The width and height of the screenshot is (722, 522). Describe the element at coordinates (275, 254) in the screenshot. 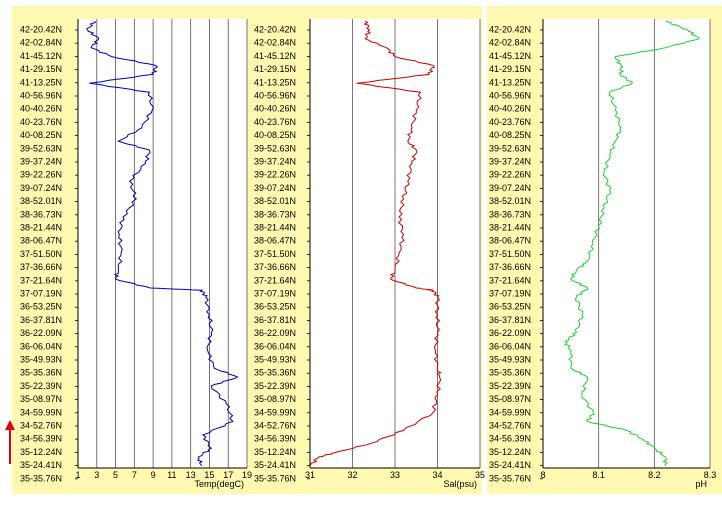

I see `sal-latitude-label: 37-51.50N` at that location.